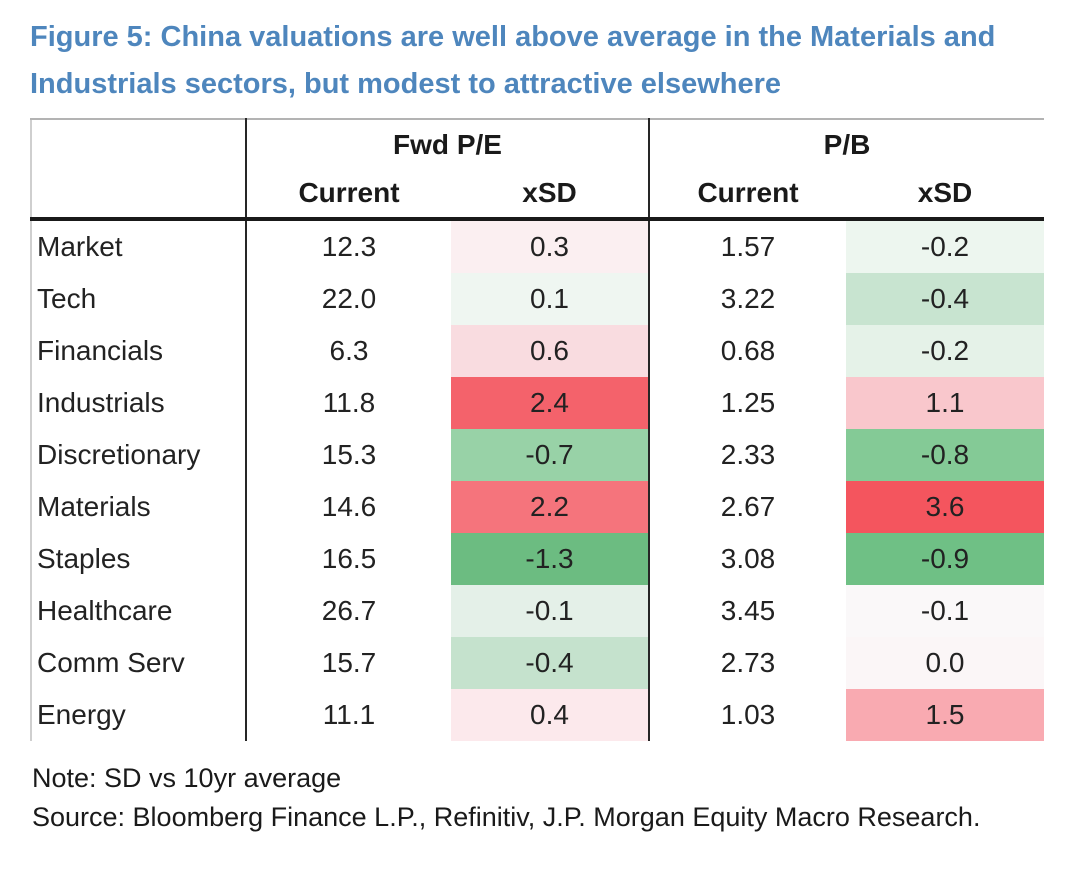  I want to click on column-group-row: Fwd P/E P/B, so click(537, 144).